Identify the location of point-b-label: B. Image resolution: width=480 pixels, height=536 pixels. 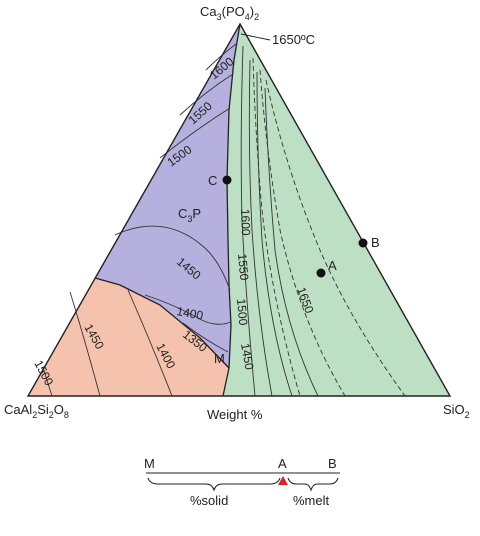
(375, 242).